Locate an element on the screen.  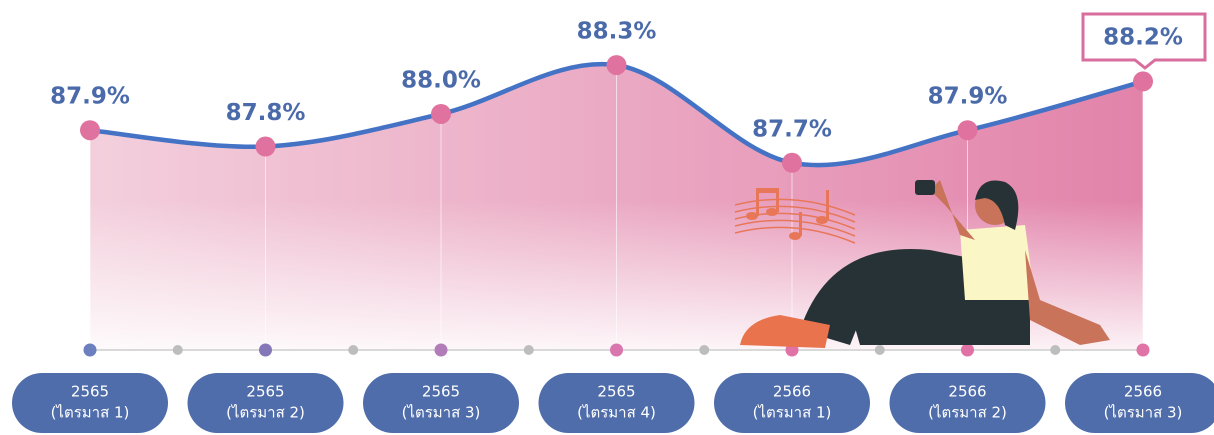
highlight-box is located at coordinates (1144, 41).